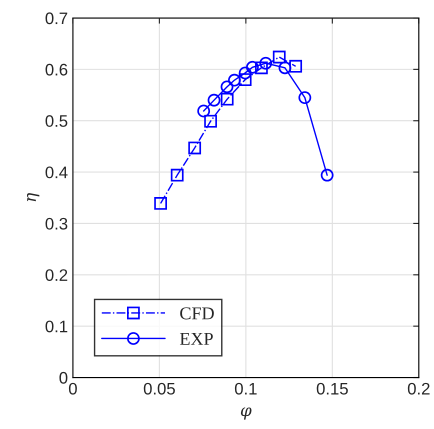 This screenshot has width=434, height=429. Describe the element at coordinates (72, 388) in the screenshot. I see `x-tick-label: 0` at that location.